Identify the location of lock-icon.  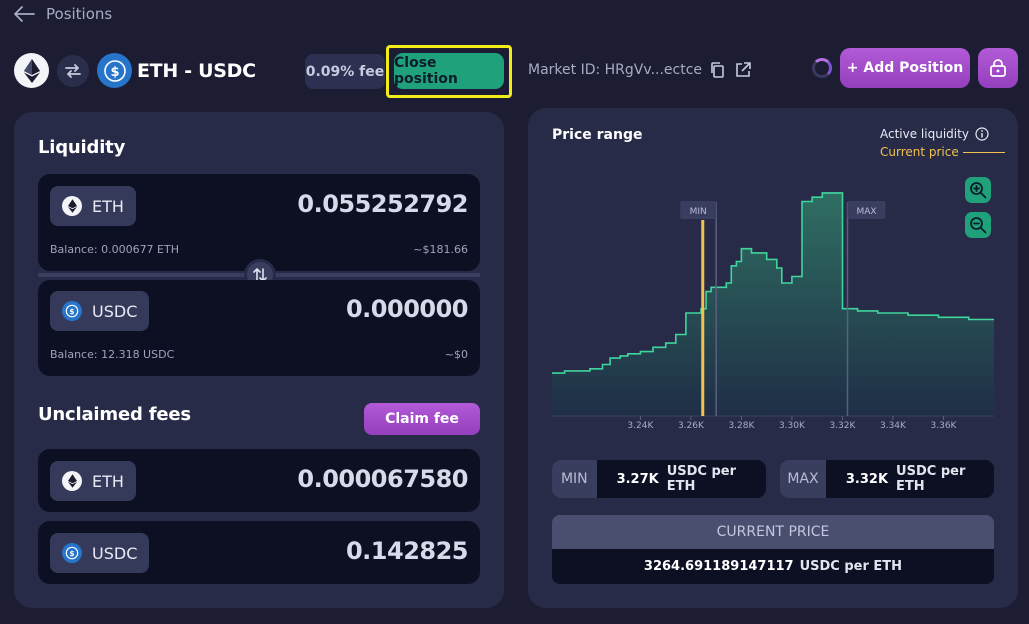
(998, 68).